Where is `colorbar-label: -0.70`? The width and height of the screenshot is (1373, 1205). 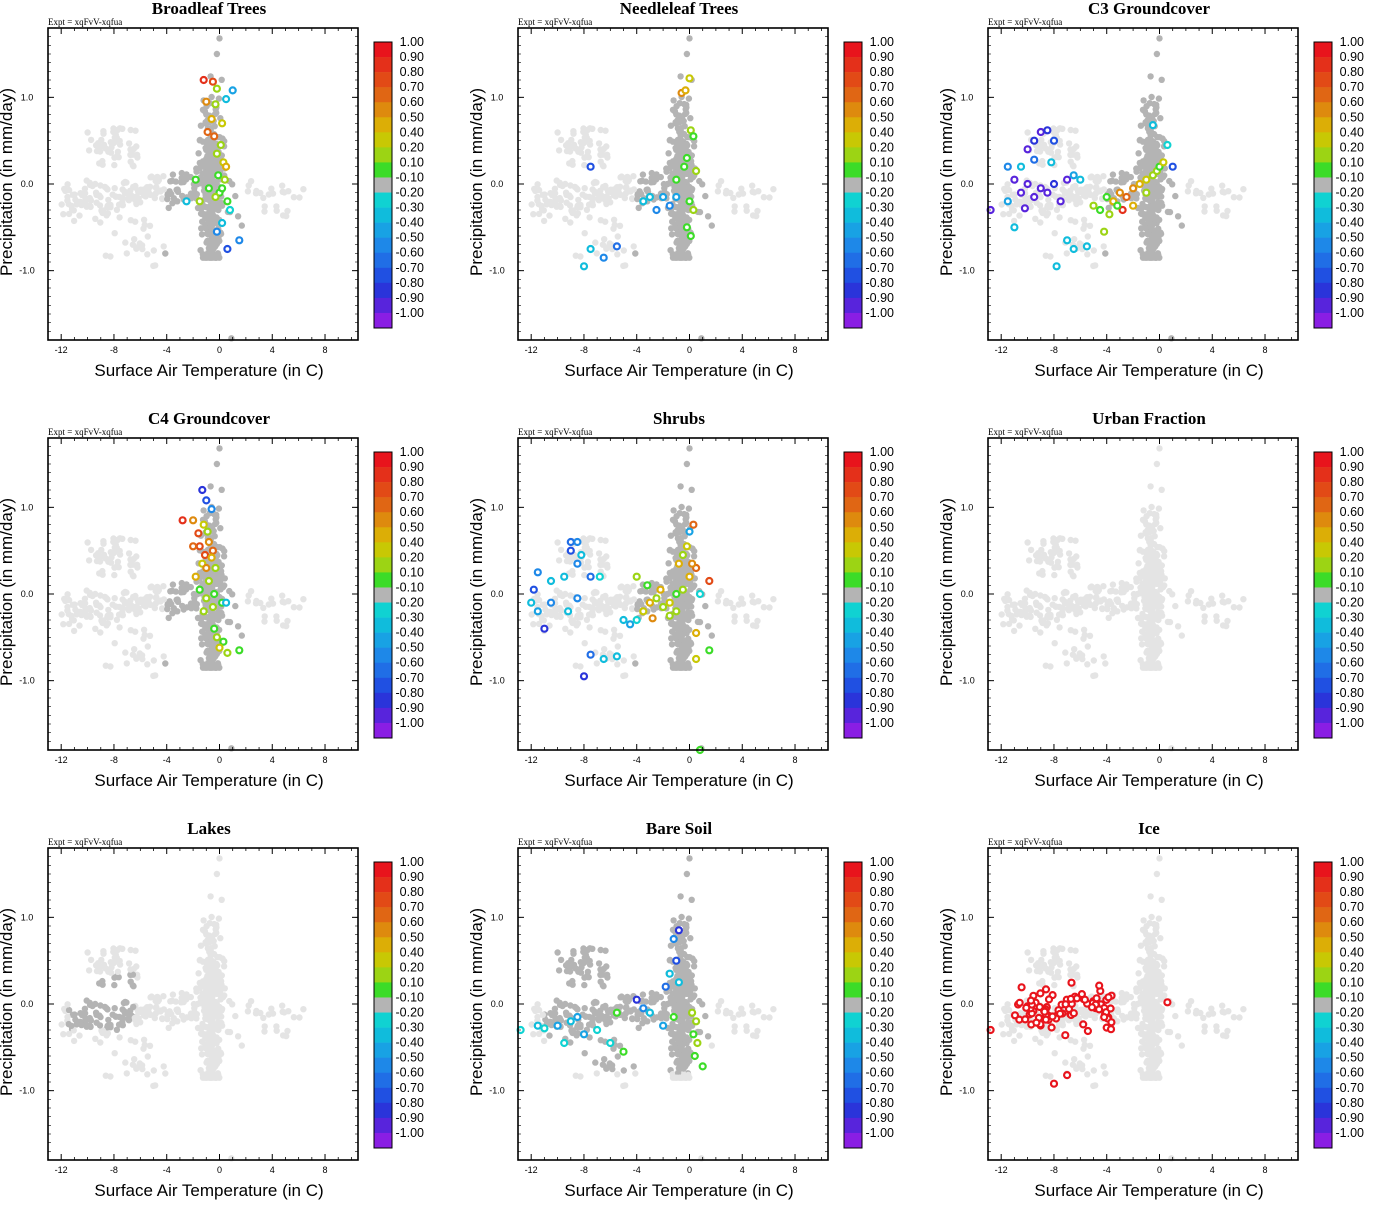
colorbar-label: -0.70 is located at coordinates (1350, 678).